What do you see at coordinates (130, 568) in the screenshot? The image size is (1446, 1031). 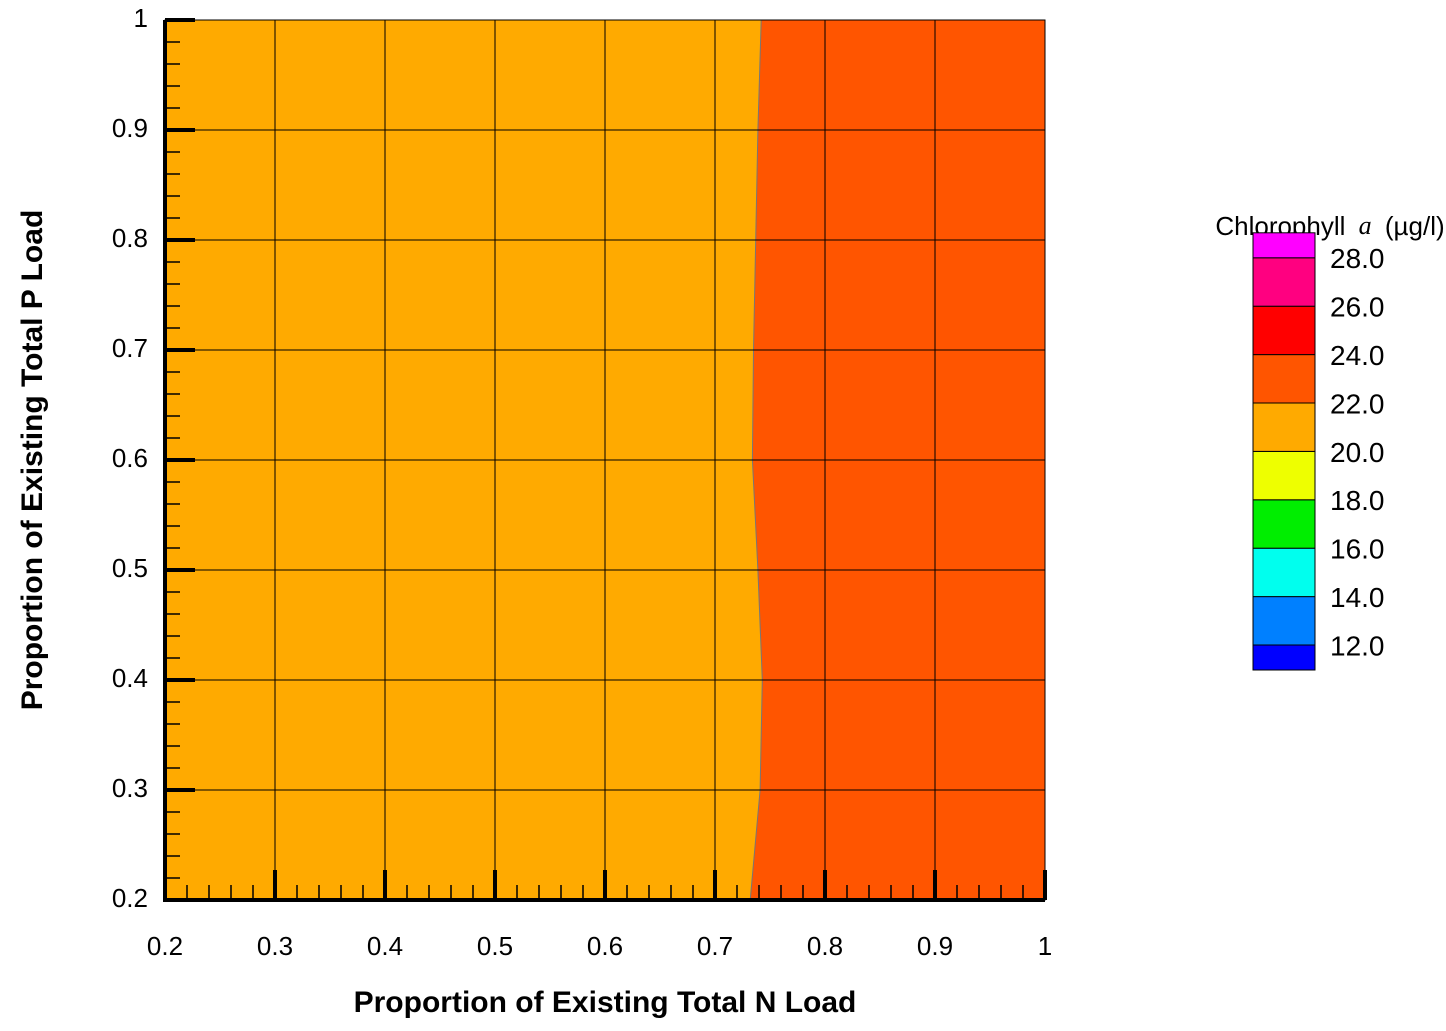 I see `y-tick-label: 0.5` at bounding box center [130, 568].